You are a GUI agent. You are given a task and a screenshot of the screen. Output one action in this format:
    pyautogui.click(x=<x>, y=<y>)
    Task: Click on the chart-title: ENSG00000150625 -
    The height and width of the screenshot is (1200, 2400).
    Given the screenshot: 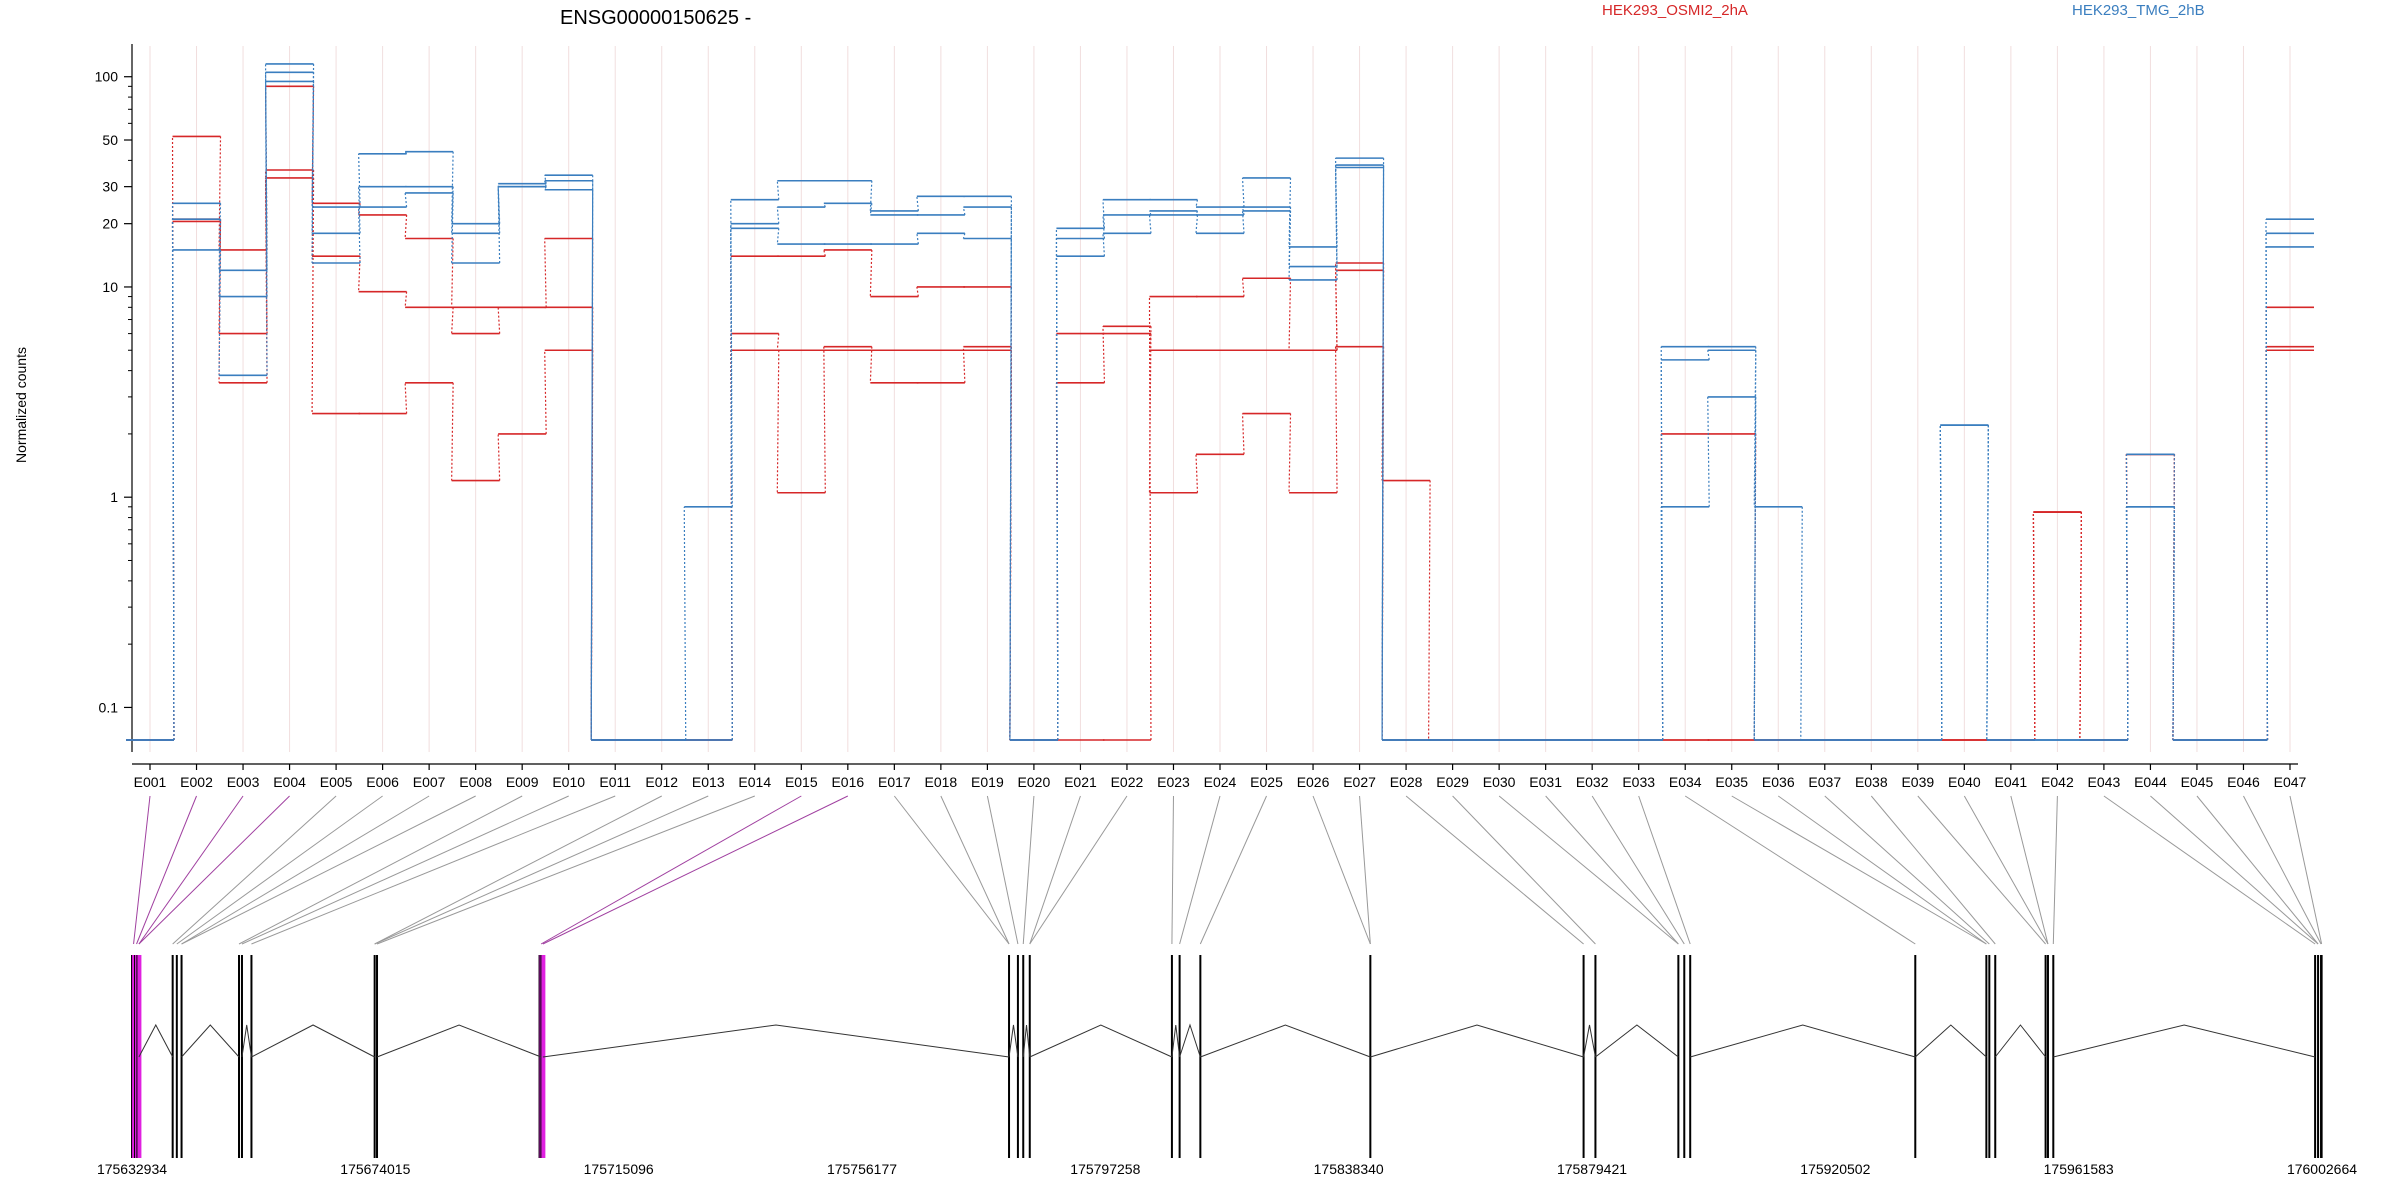 What is the action you would take?
    pyautogui.click(x=655, y=18)
    